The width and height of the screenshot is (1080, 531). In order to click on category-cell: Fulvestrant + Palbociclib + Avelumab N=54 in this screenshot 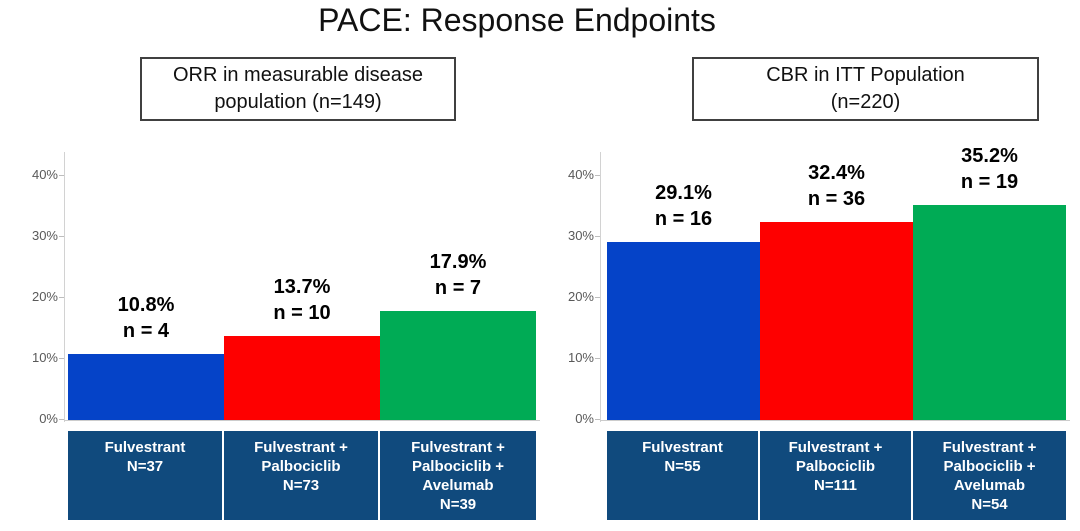, I will do `click(989, 475)`.